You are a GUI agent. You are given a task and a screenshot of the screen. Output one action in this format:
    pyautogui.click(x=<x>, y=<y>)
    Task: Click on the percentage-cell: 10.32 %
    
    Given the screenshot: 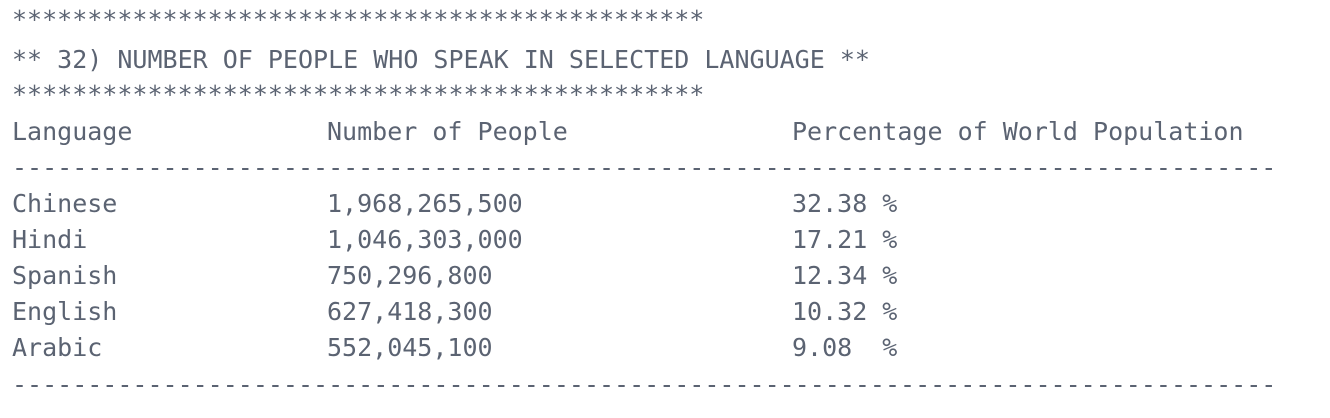 What is the action you would take?
    pyautogui.click(x=845, y=311)
    